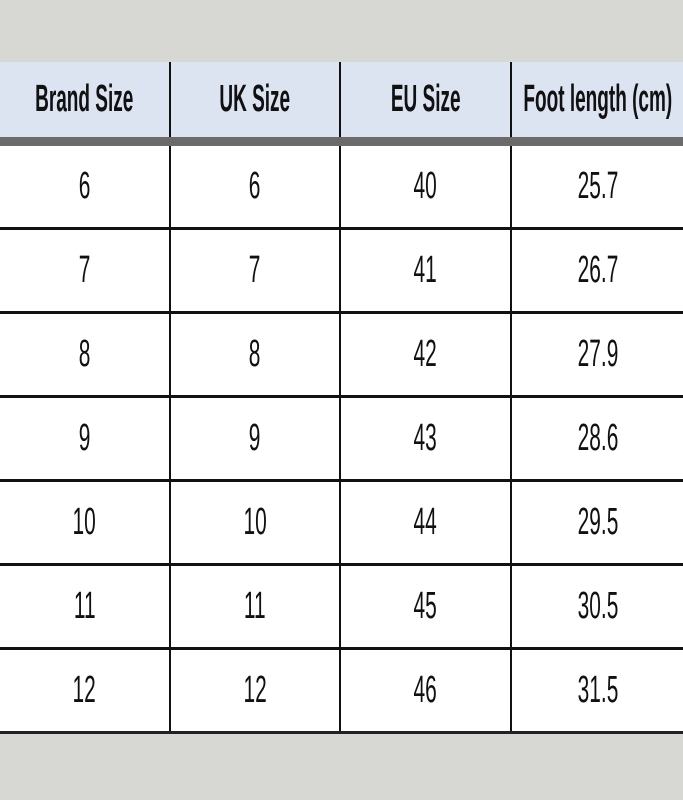 The image size is (683, 800). I want to click on cell-value: 40, so click(425, 186).